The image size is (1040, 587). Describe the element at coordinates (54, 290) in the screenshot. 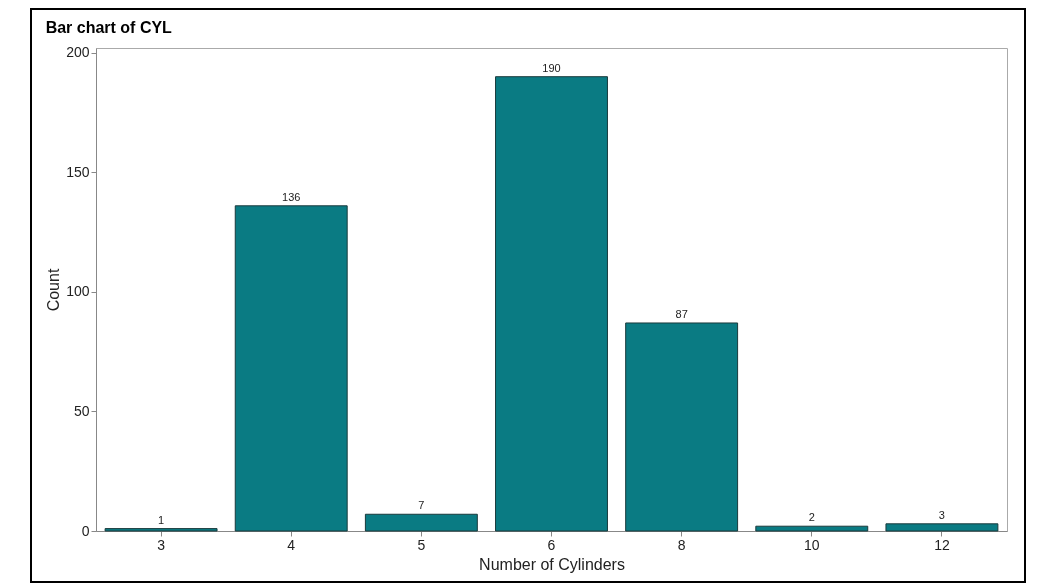

I see `y-axis-title: Count` at that location.